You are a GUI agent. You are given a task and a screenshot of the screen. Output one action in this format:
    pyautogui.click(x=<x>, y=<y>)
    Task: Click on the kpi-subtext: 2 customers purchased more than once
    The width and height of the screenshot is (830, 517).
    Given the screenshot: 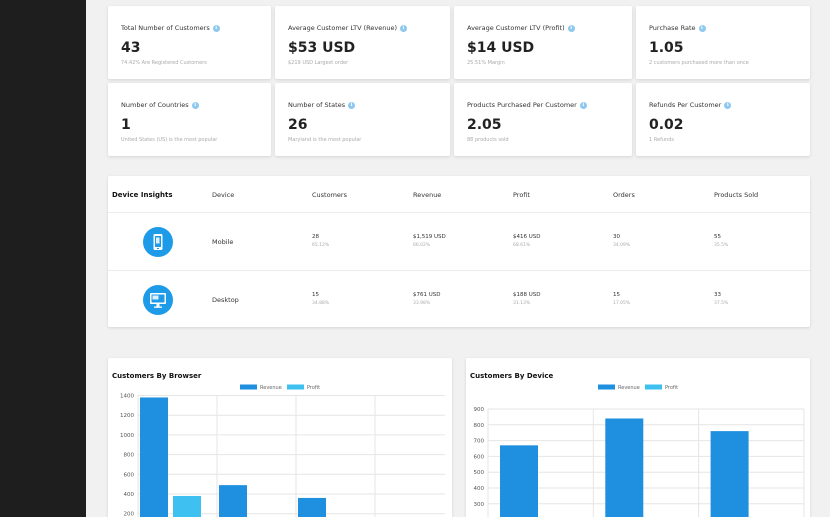 What is the action you would take?
    pyautogui.click(x=699, y=63)
    